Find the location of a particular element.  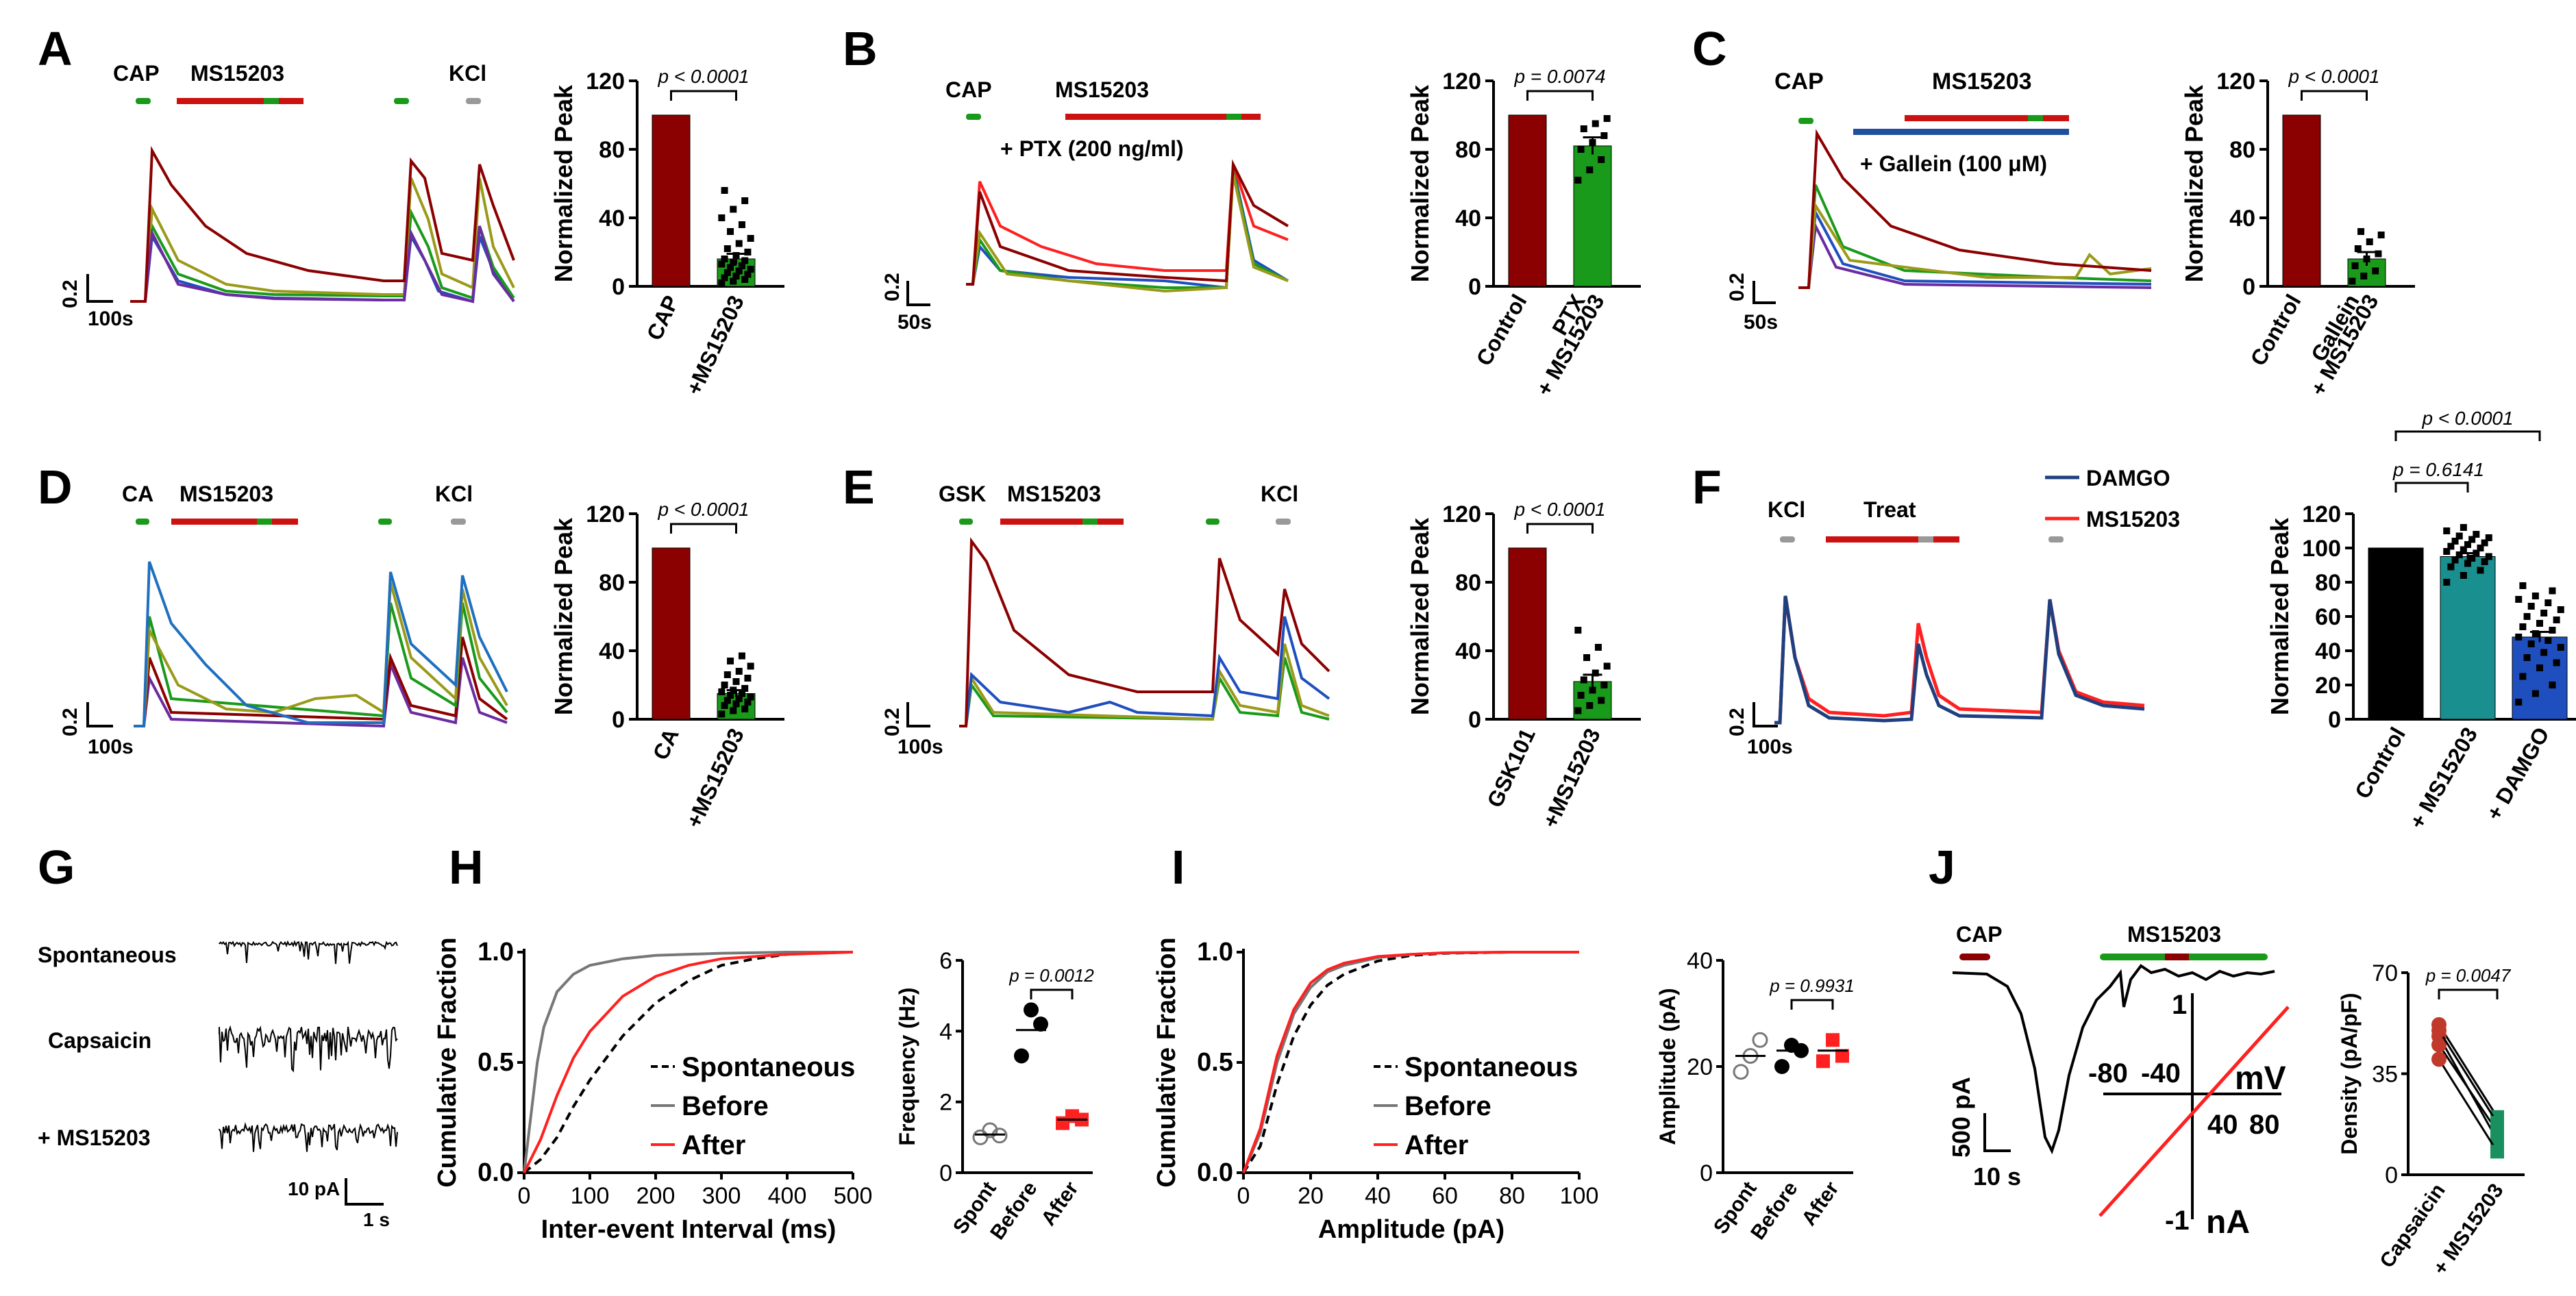

scale-y: 10 pA is located at coordinates (314, 1188).